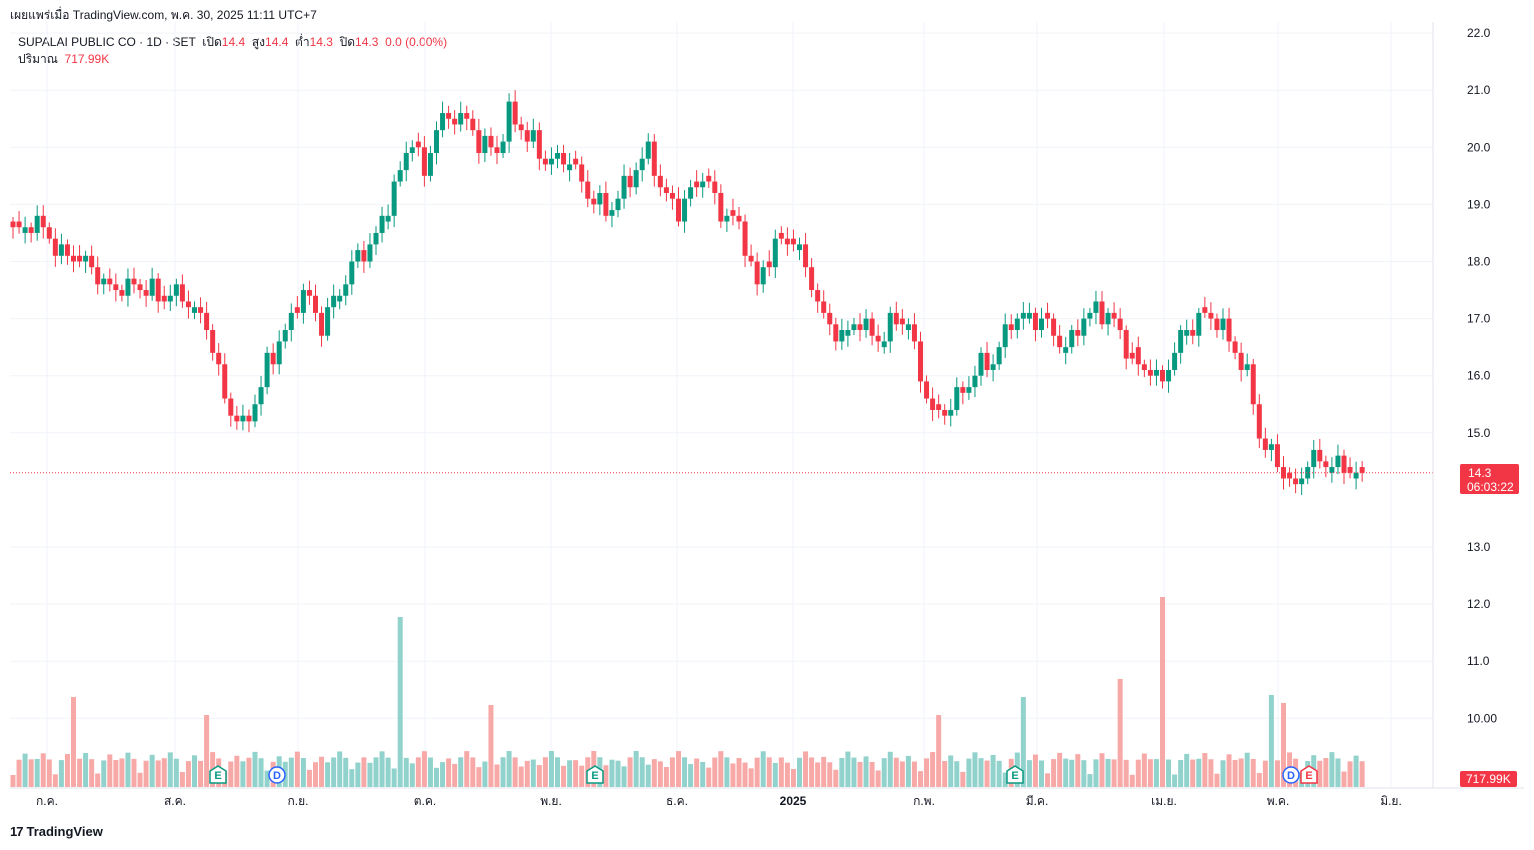 The height and width of the screenshot is (850, 1534). Describe the element at coordinates (1479, 204) in the screenshot. I see `price-tick-label: 19.0` at that location.